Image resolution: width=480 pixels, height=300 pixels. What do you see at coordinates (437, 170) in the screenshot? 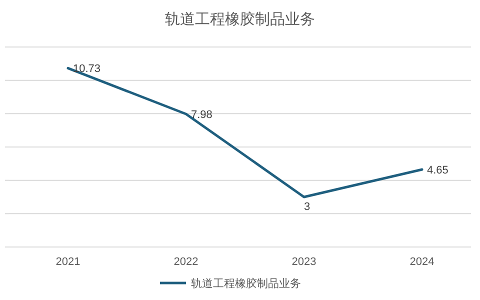
I see `data-label: 4.65` at bounding box center [437, 170].